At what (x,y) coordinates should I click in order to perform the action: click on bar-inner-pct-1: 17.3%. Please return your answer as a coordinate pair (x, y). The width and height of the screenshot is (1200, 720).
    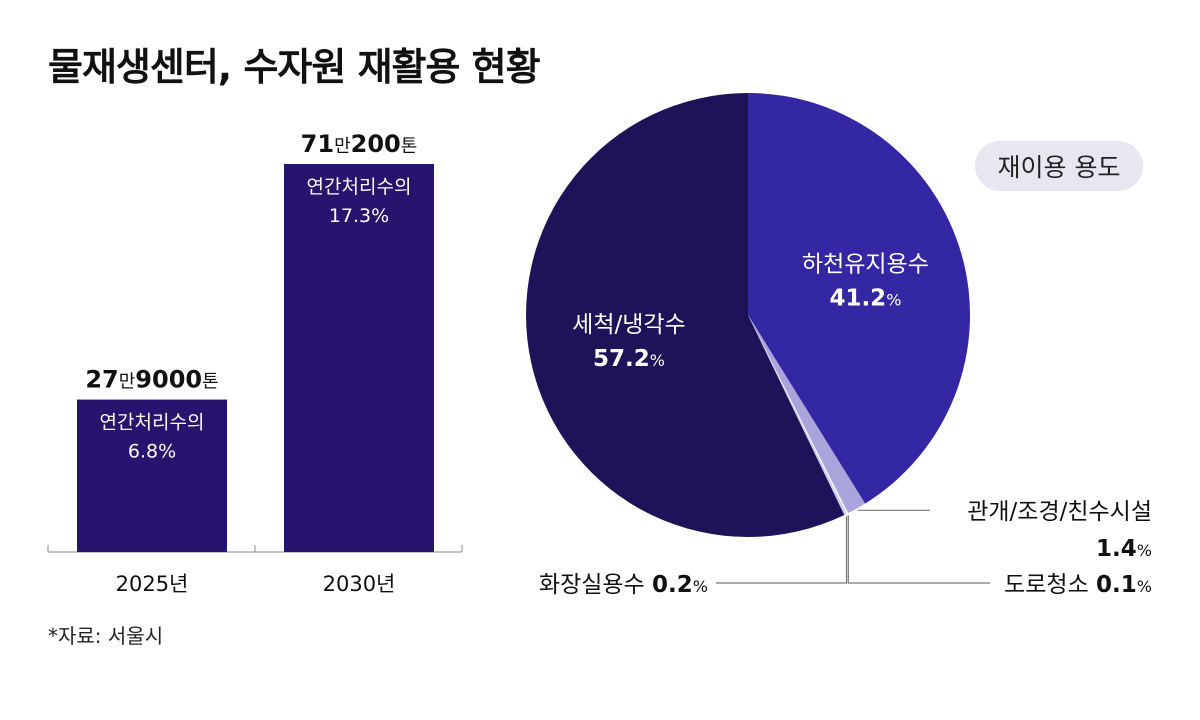
    Looking at the image, I should click on (359, 216).